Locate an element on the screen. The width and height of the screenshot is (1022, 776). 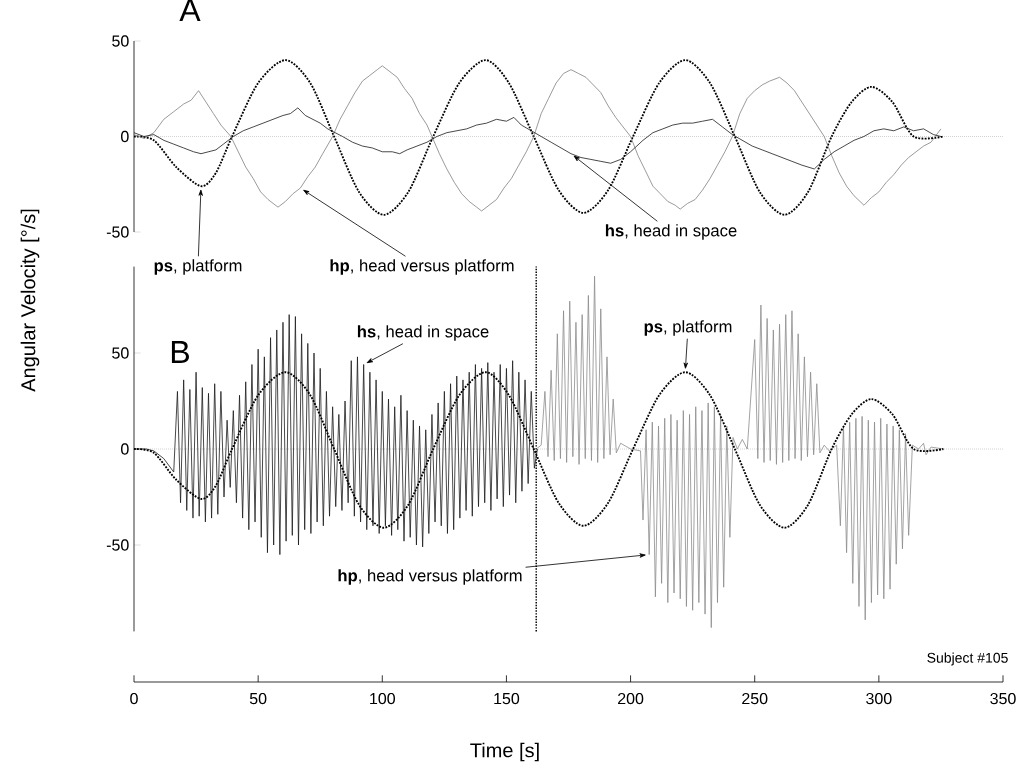
y-axis-title: Angular Velocity [°/s] is located at coordinates (30, 300).